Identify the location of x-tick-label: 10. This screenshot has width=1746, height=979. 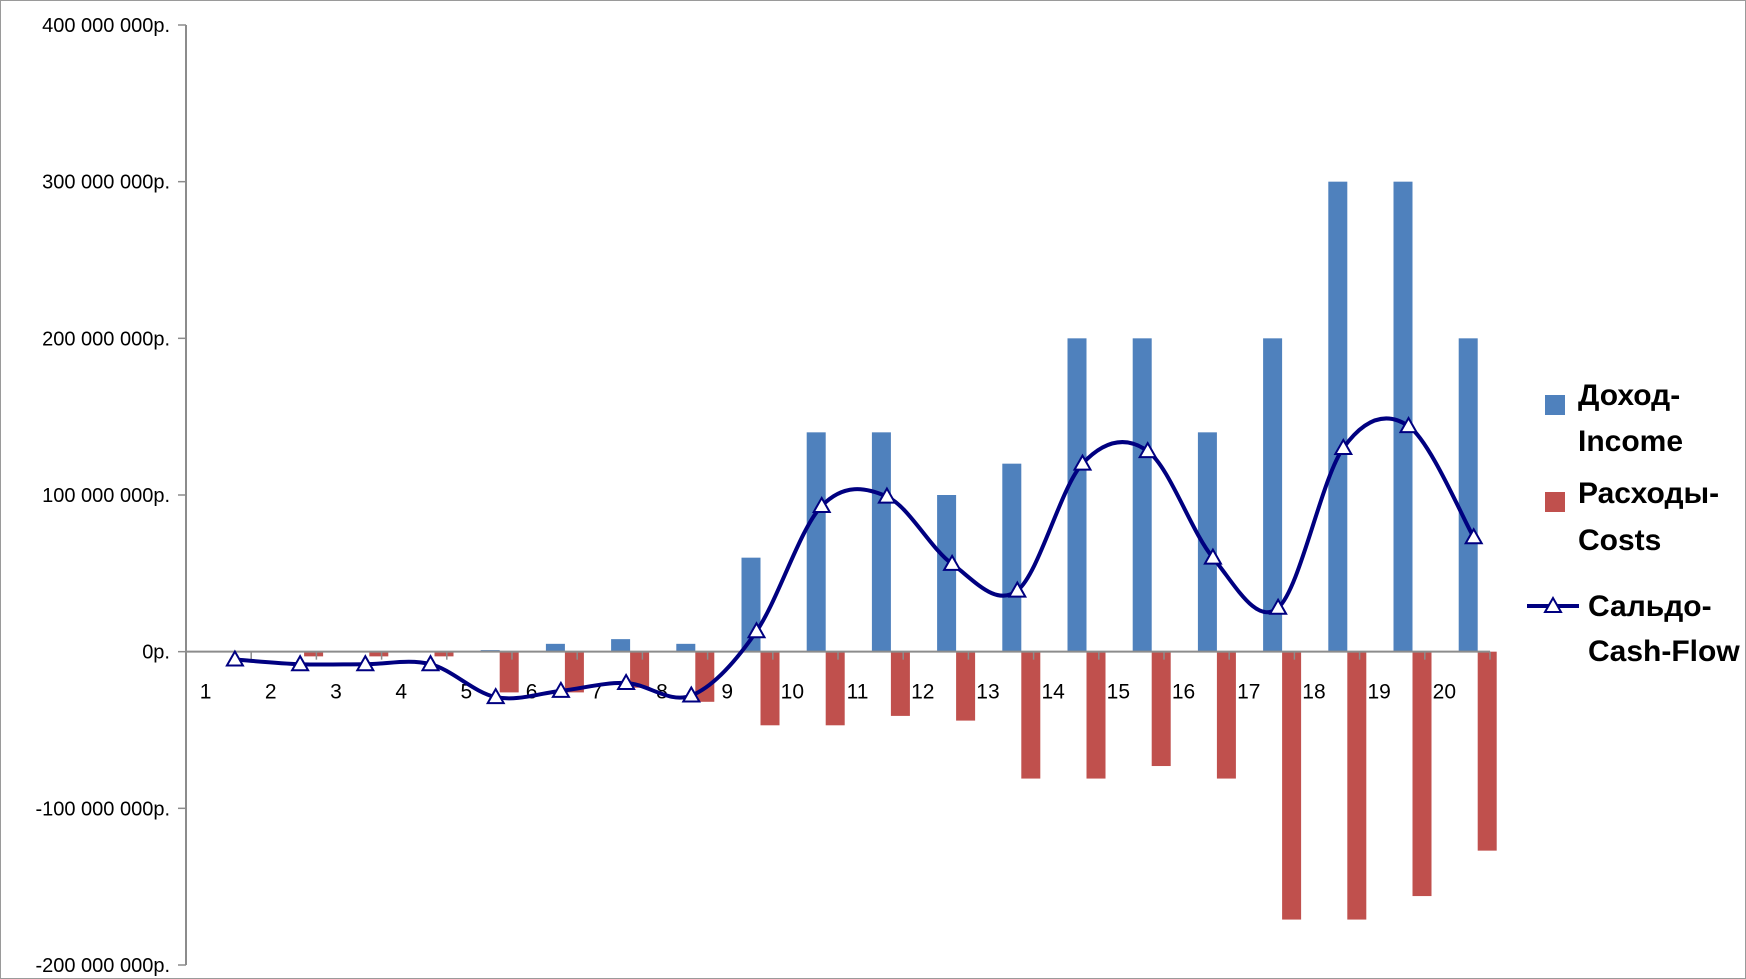
(792, 692).